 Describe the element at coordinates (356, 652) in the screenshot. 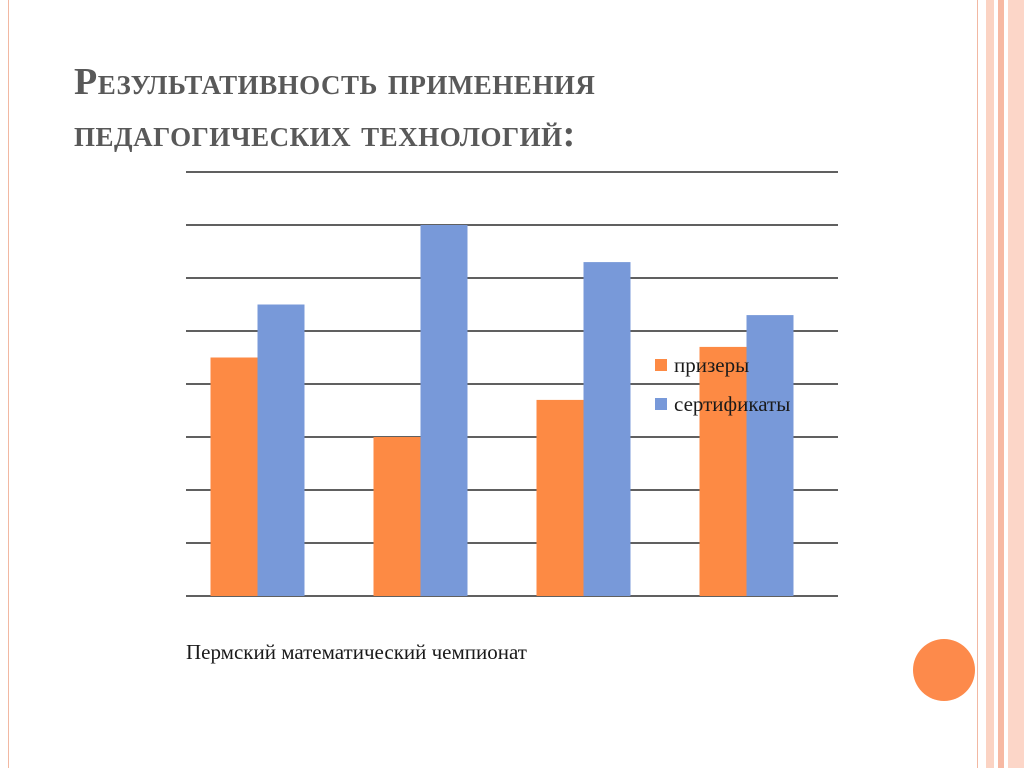

I see `chart-caption: Пермский математический чемпионат` at that location.